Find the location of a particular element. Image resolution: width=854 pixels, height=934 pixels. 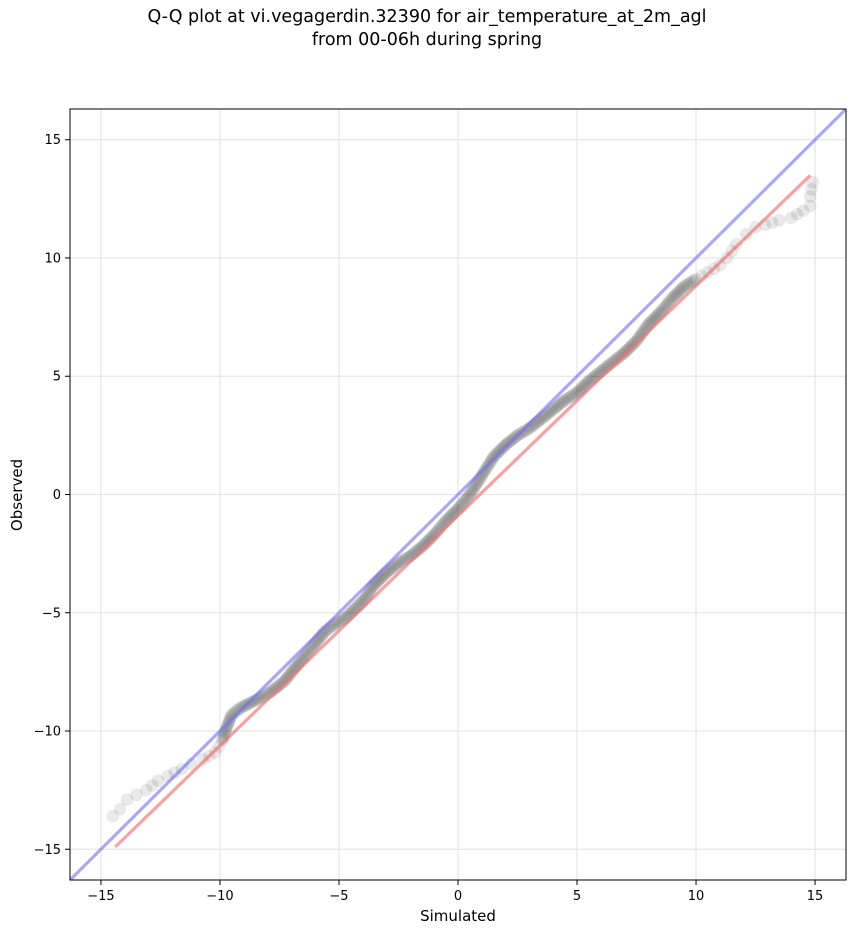

y-tick-label: 10 is located at coordinates (52, 258).